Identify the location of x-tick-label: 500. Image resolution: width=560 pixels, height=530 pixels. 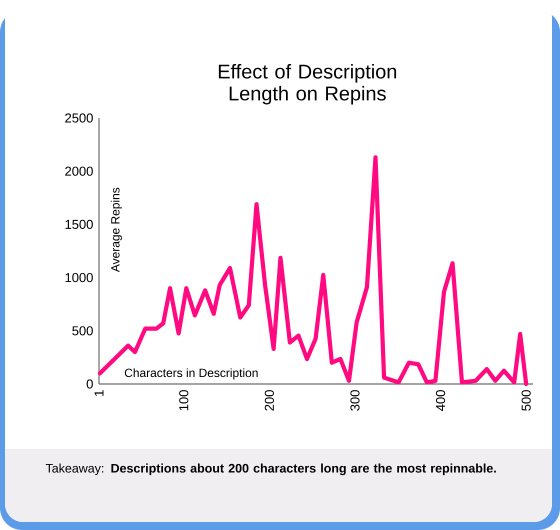
(526, 400).